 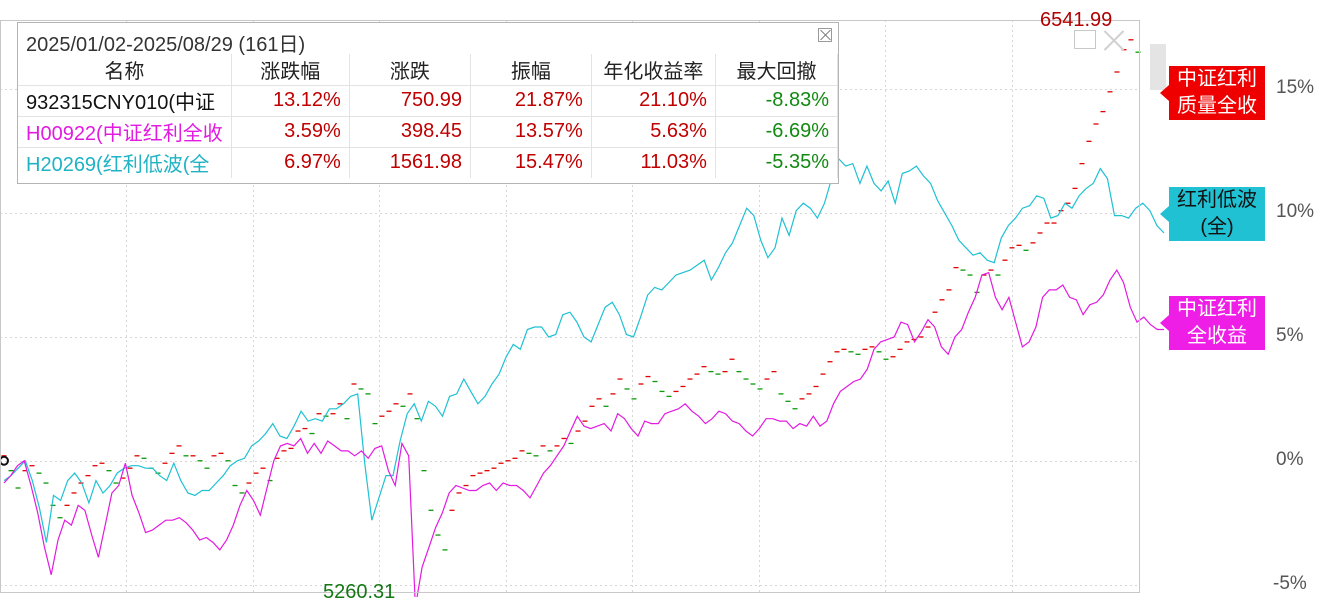 I want to click on table-header-row: 名称 涨跌幅 涨跌 振幅 年化收益率 最大回撤, so click(x=428, y=69).